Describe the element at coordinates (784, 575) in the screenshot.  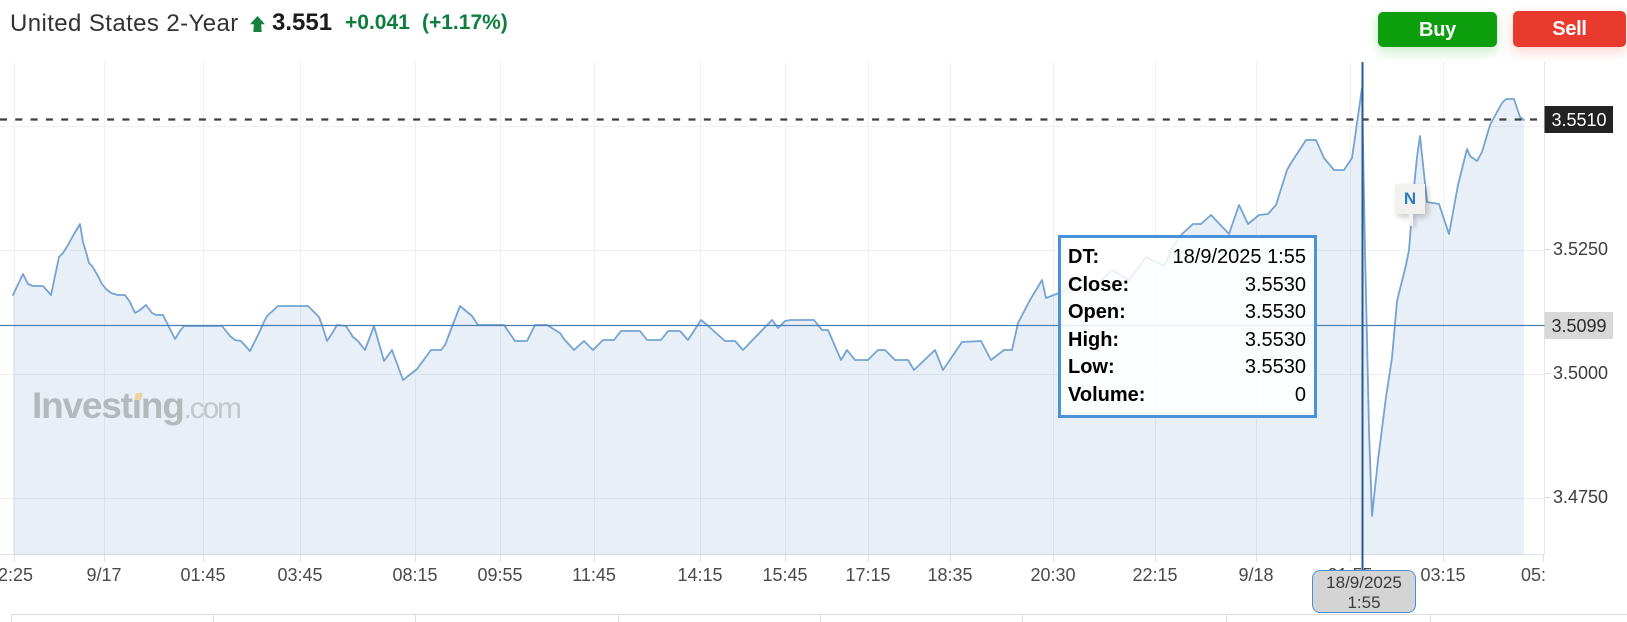
I see `svg-text: 15:45` at that location.